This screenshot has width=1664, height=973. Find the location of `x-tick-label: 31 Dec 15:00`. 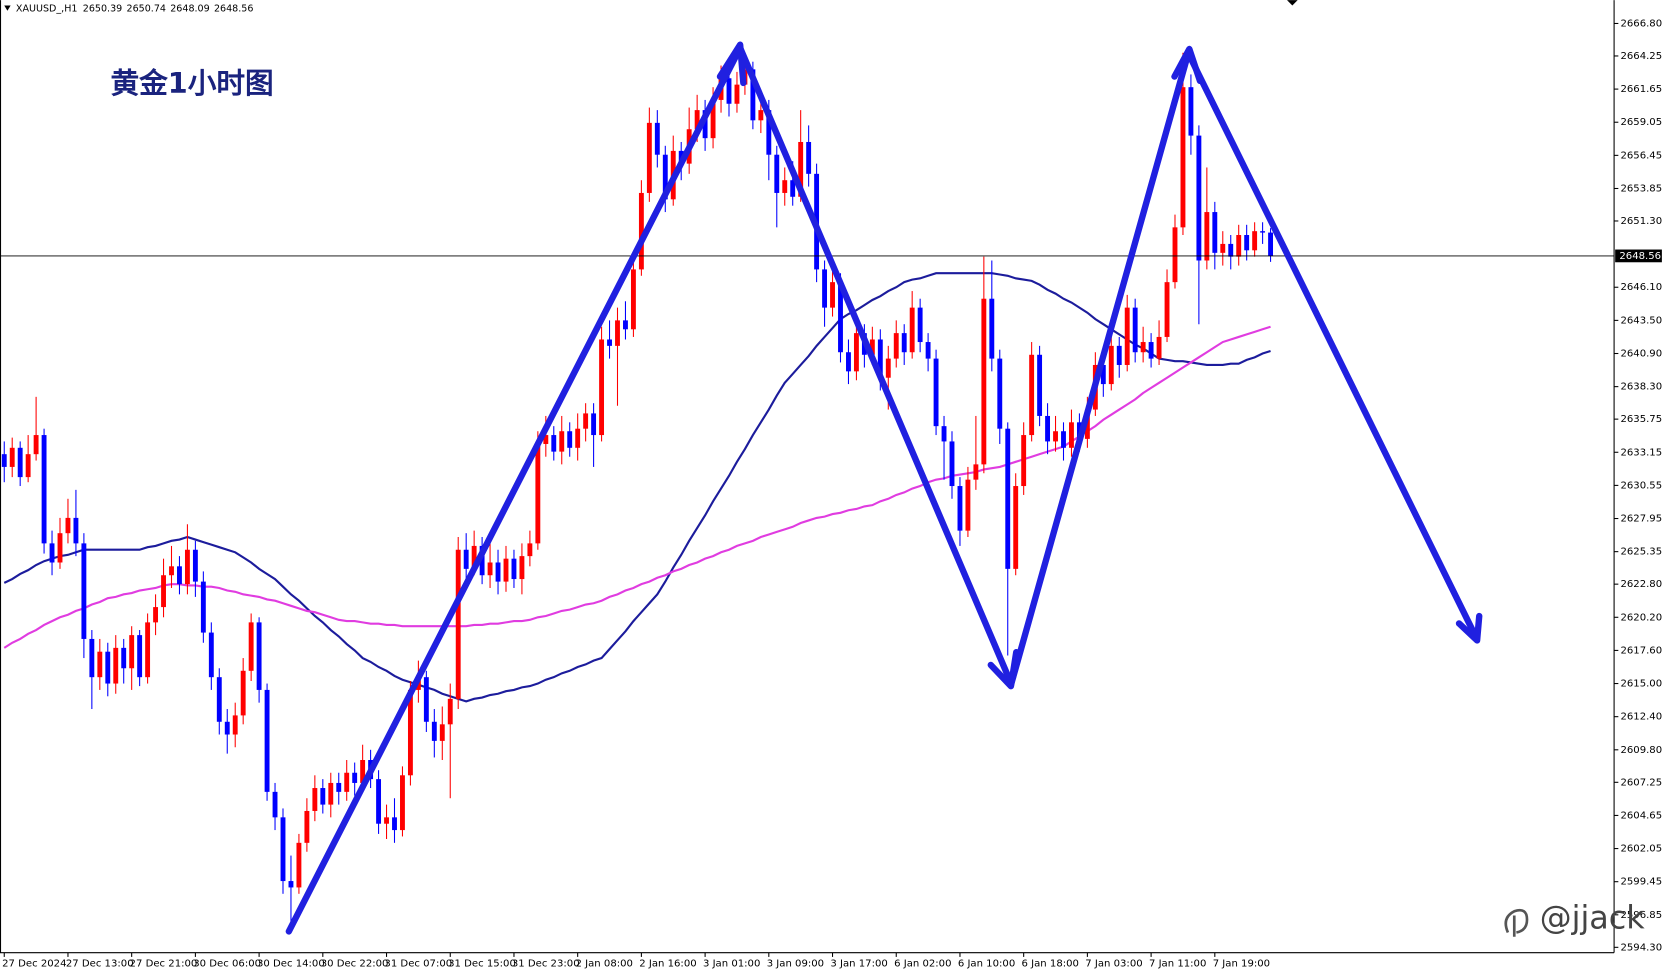

x-tick-label: 31 Dec 15:00 is located at coordinates (482, 963).